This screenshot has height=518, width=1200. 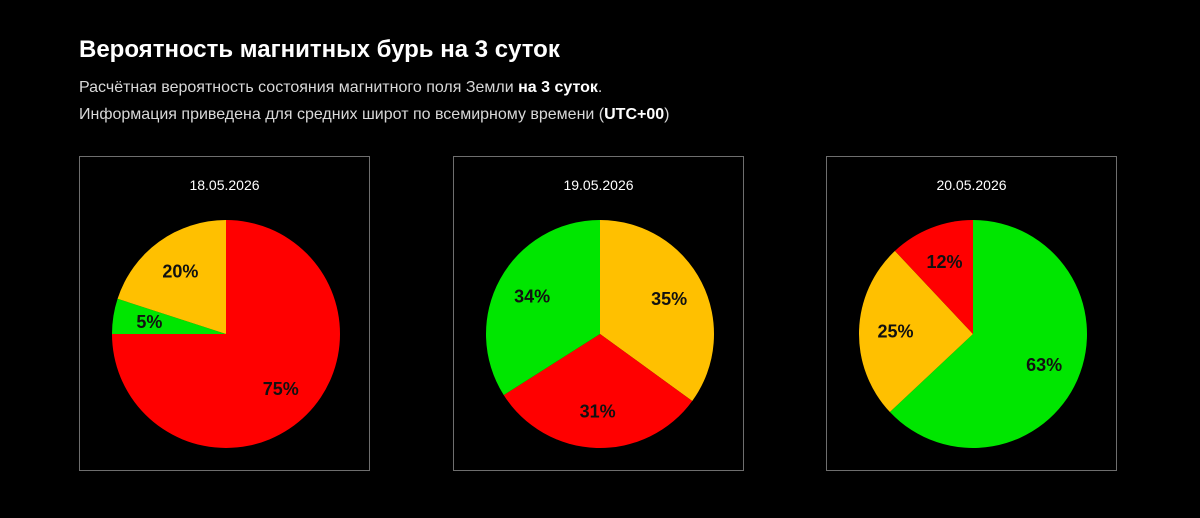 I want to click on pie-slice-label: 75%, so click(x=281, y=389).